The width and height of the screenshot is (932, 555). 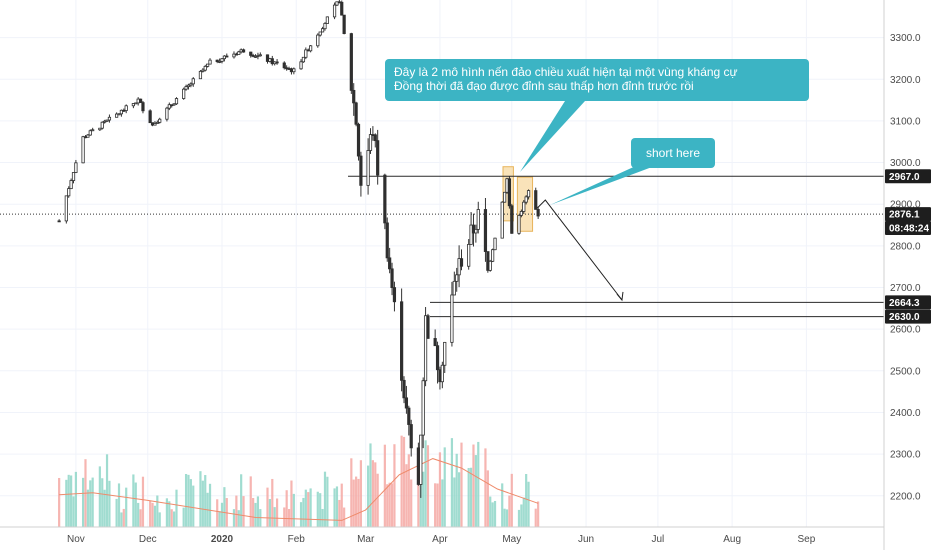 I want to click on annotation-callout-short: short here, so click(x=673, y=153).